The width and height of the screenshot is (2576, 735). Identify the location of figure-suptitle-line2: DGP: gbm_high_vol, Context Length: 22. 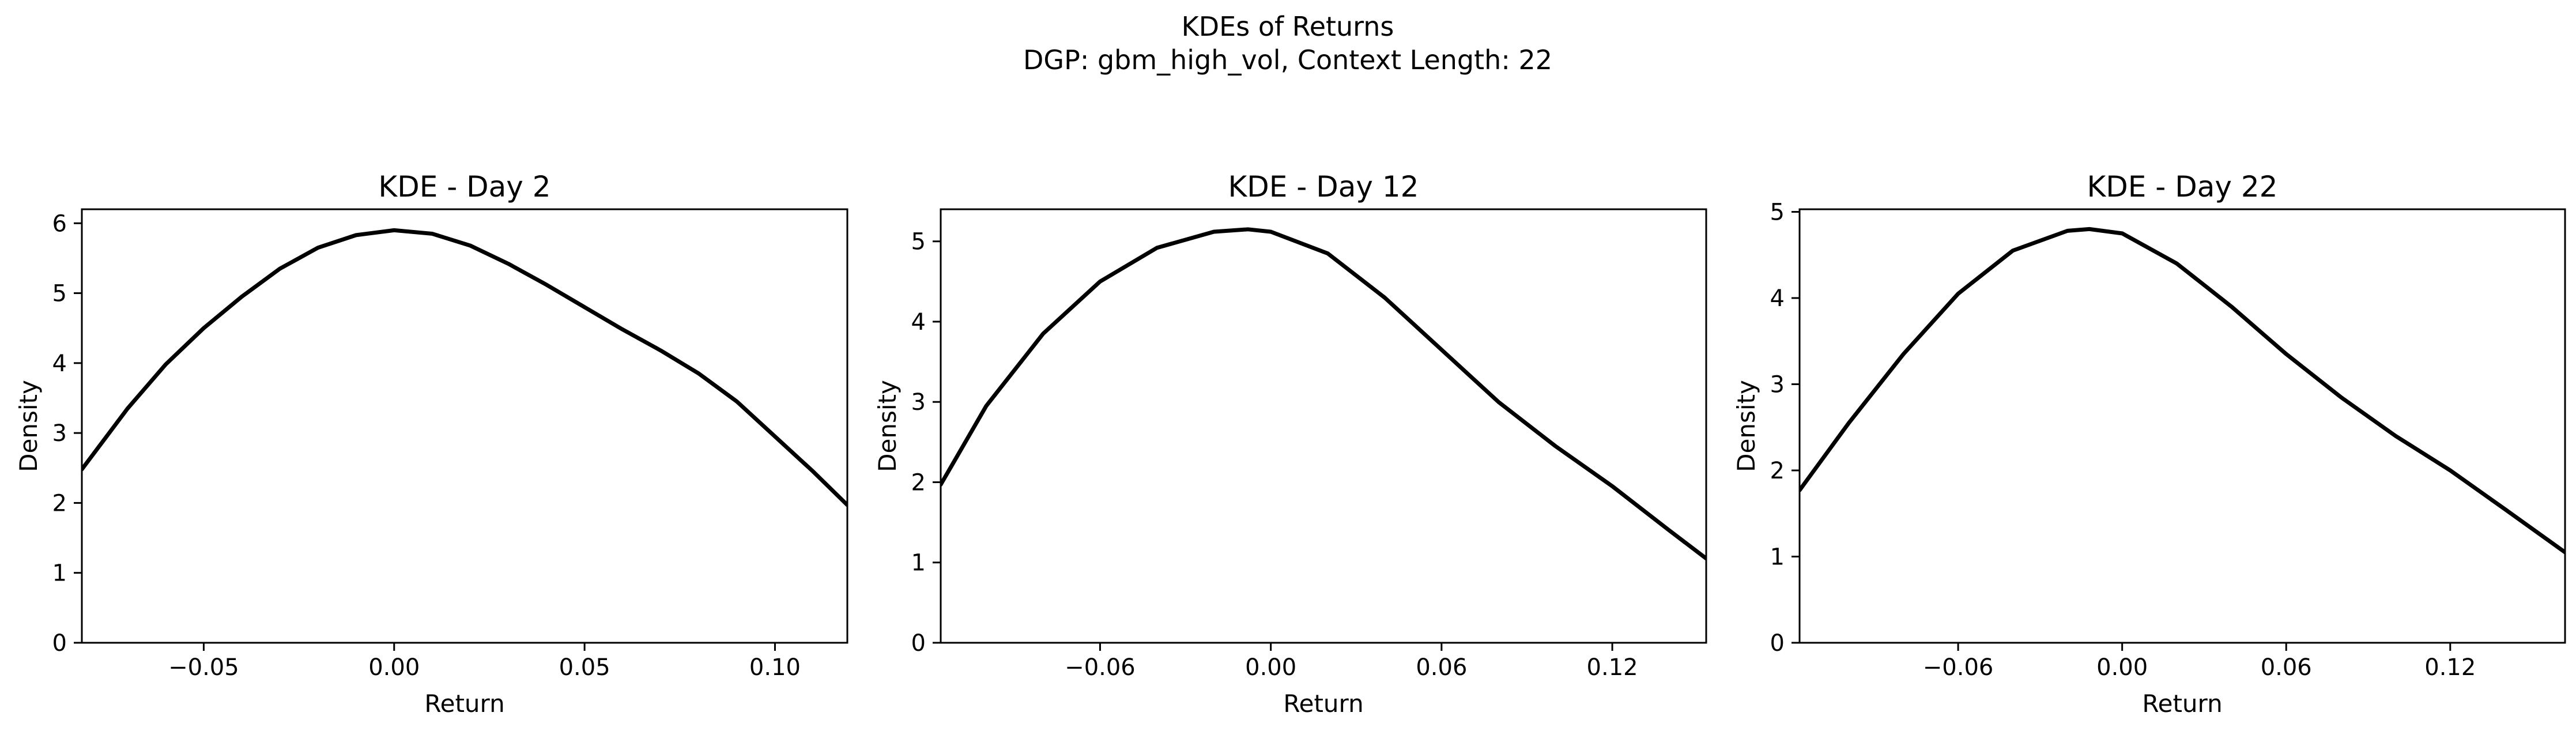
(1287, 60).